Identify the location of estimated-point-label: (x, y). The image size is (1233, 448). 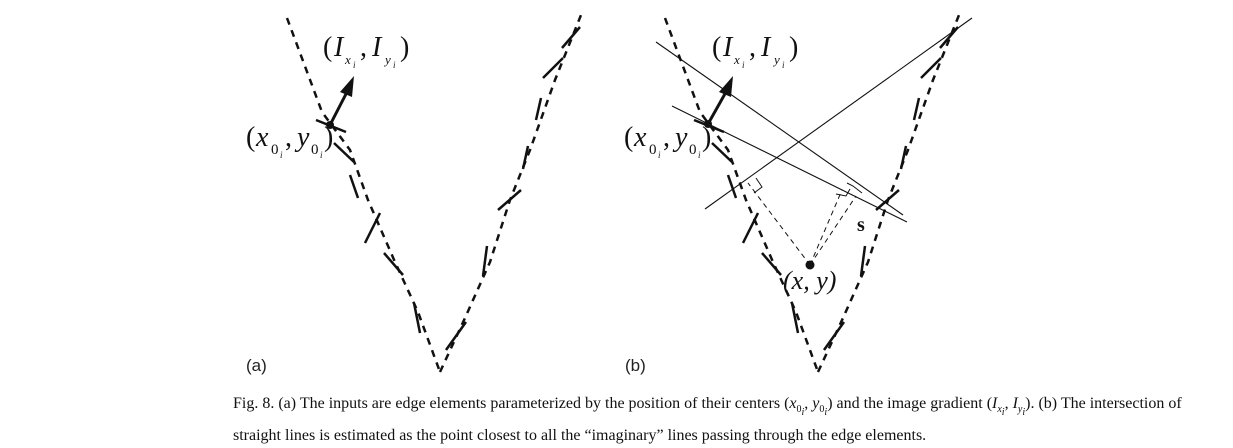
(809, 280).